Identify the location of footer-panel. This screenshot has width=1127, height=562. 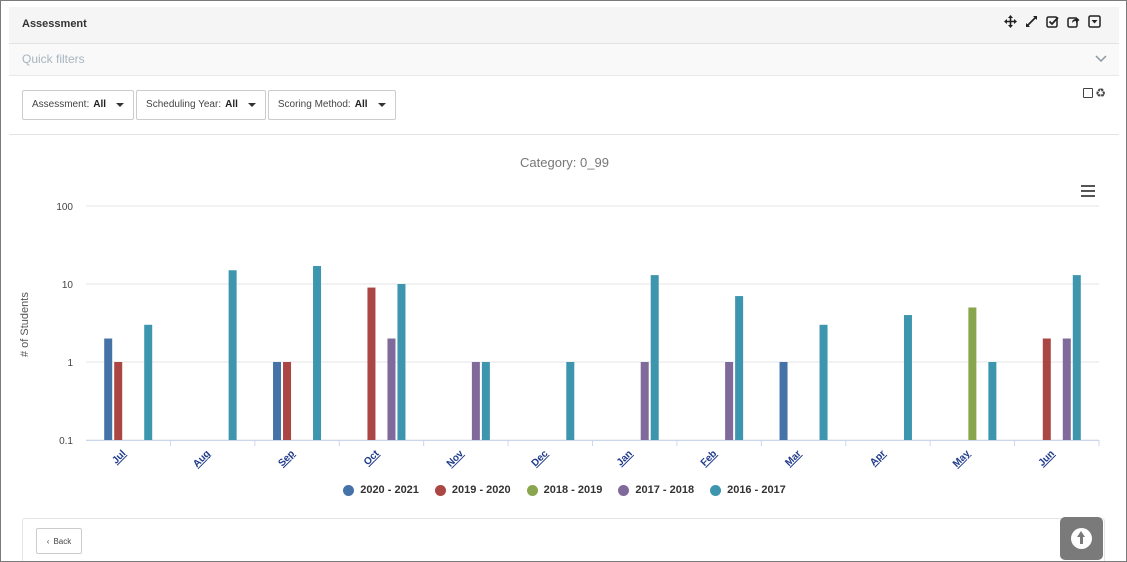
(563, 539).